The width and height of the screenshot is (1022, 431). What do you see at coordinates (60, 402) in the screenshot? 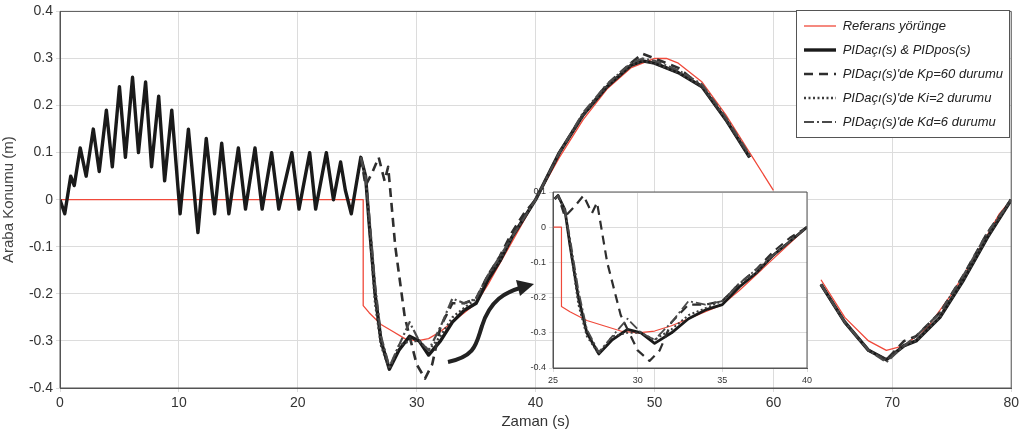
I see `x-tick-label: 0` at bounding box center [60, 402].